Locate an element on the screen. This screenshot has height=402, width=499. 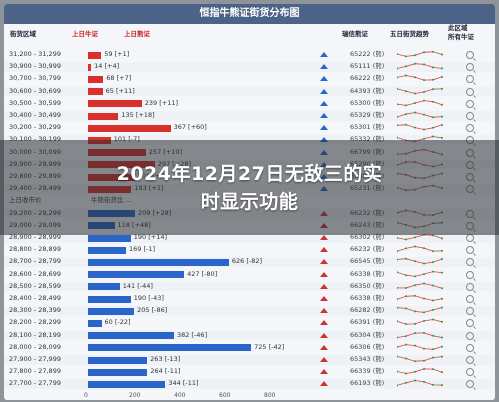
warrant-code: 65111 (熊) is located at coordinates (367, 66).